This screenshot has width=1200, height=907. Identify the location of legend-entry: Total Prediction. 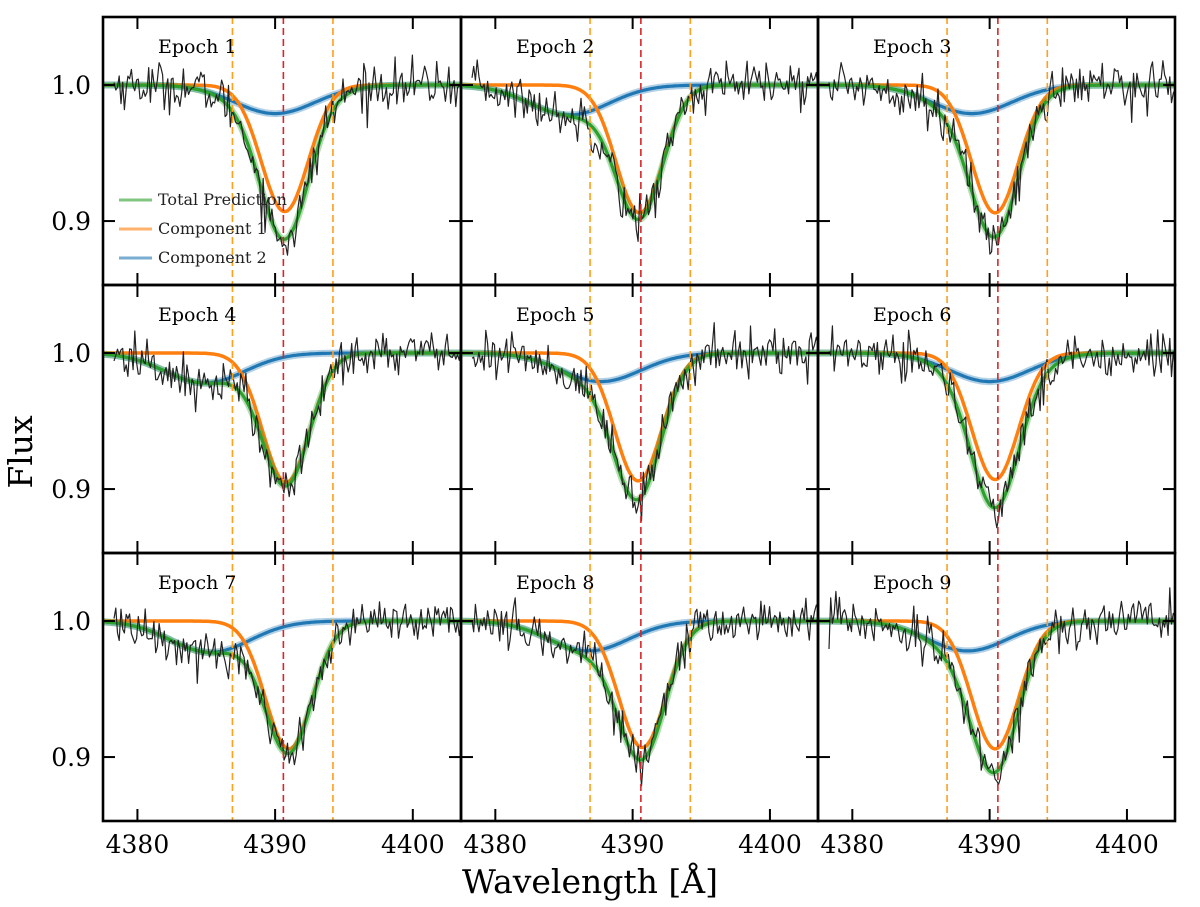
(222, 199).